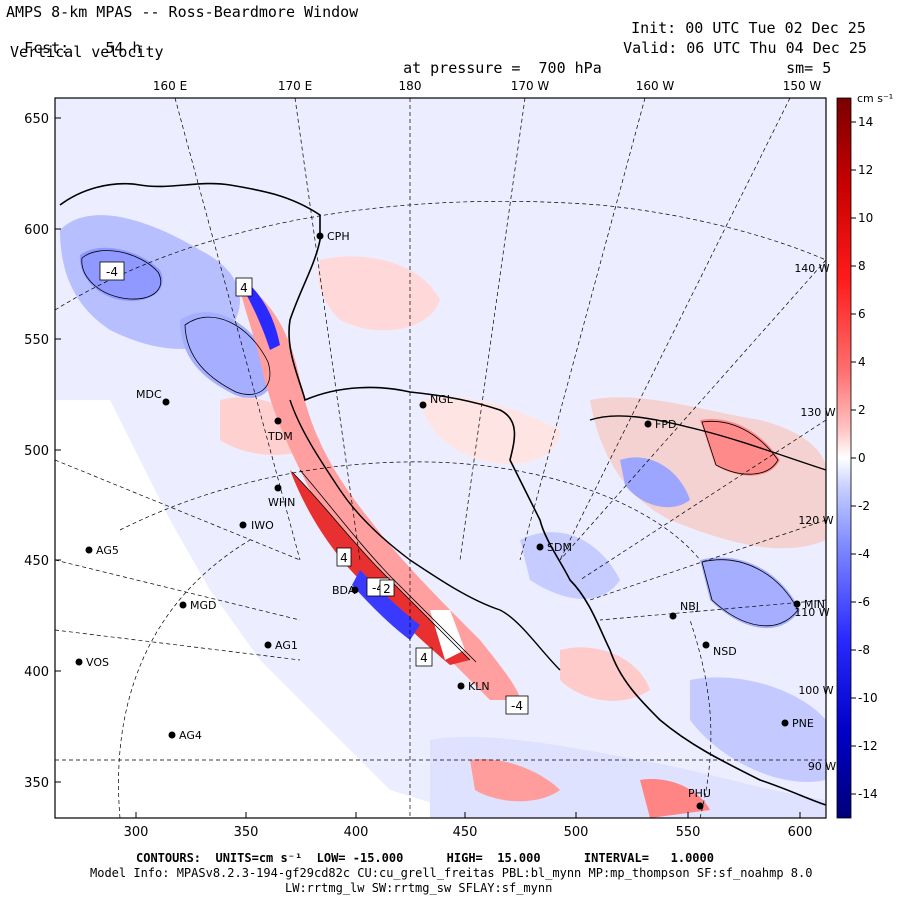  What do you see at coordinates (865, 170) in the screenshot?
I see `colorbar-tick-label: 12` at bounding box center [865, 170].